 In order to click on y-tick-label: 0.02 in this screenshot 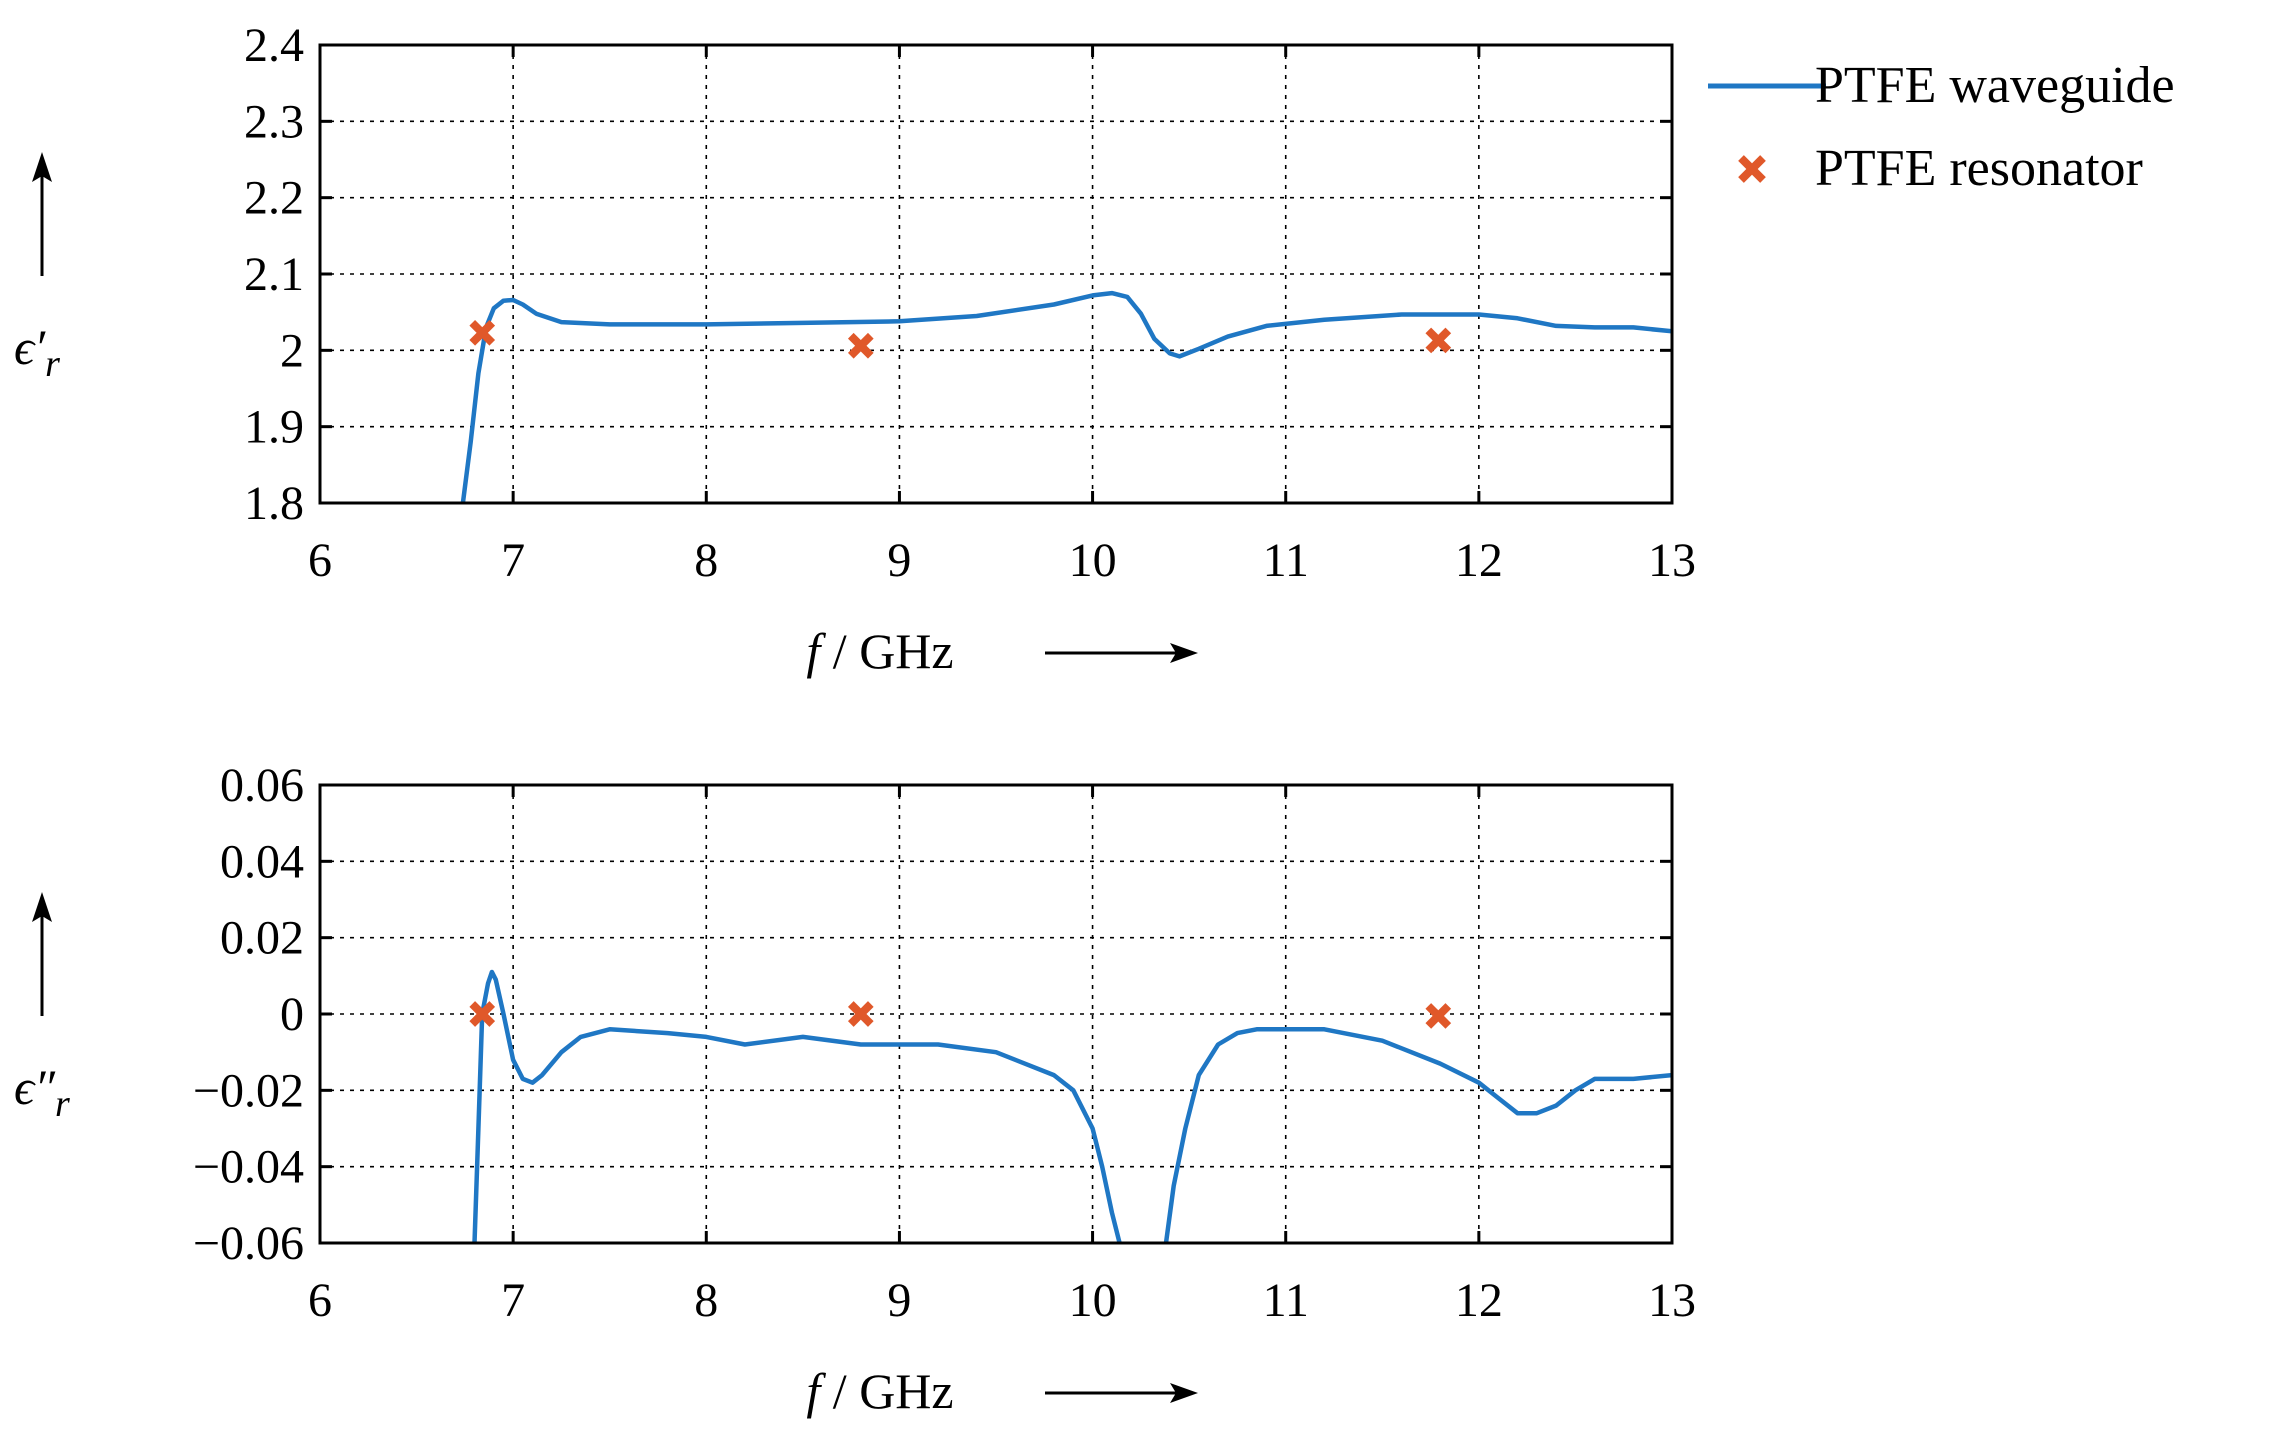, I will do `click(262, 938)`.